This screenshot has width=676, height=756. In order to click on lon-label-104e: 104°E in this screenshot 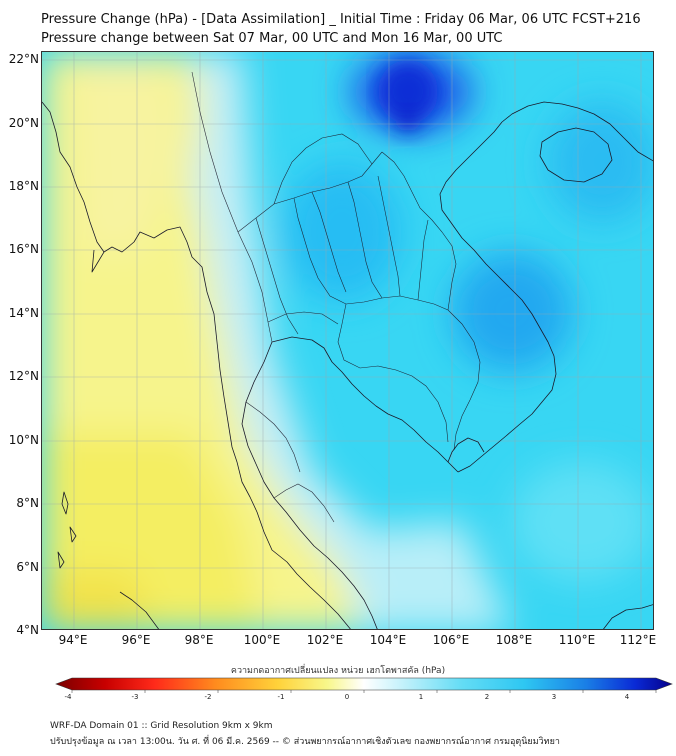, I will do `click(388, 640)`.